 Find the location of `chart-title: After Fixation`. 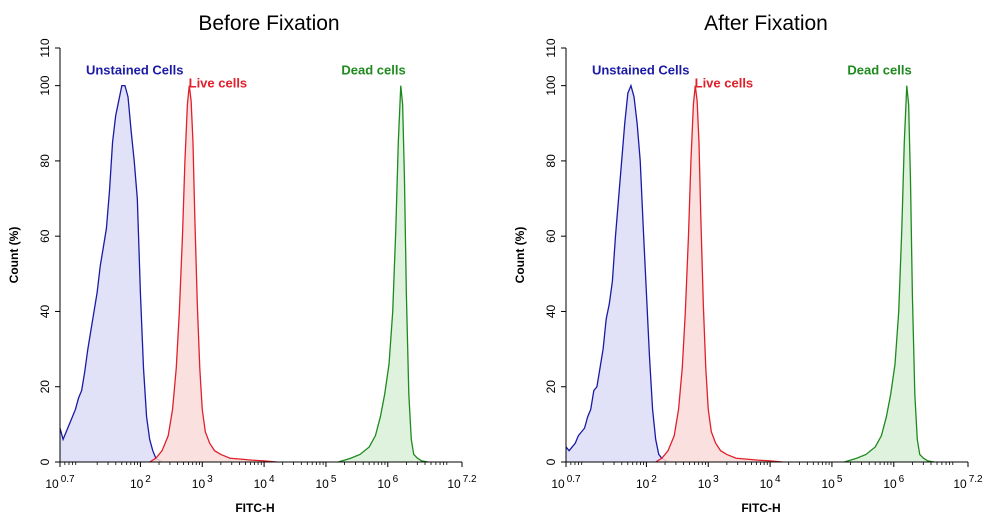

chart-title: After Fixation is located at coordinates (766, 23).